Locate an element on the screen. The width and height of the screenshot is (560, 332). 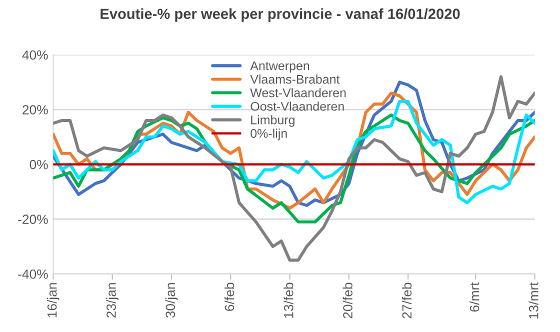
legend-label: Vlaams-Brabant is located at coordinates (295, 79).